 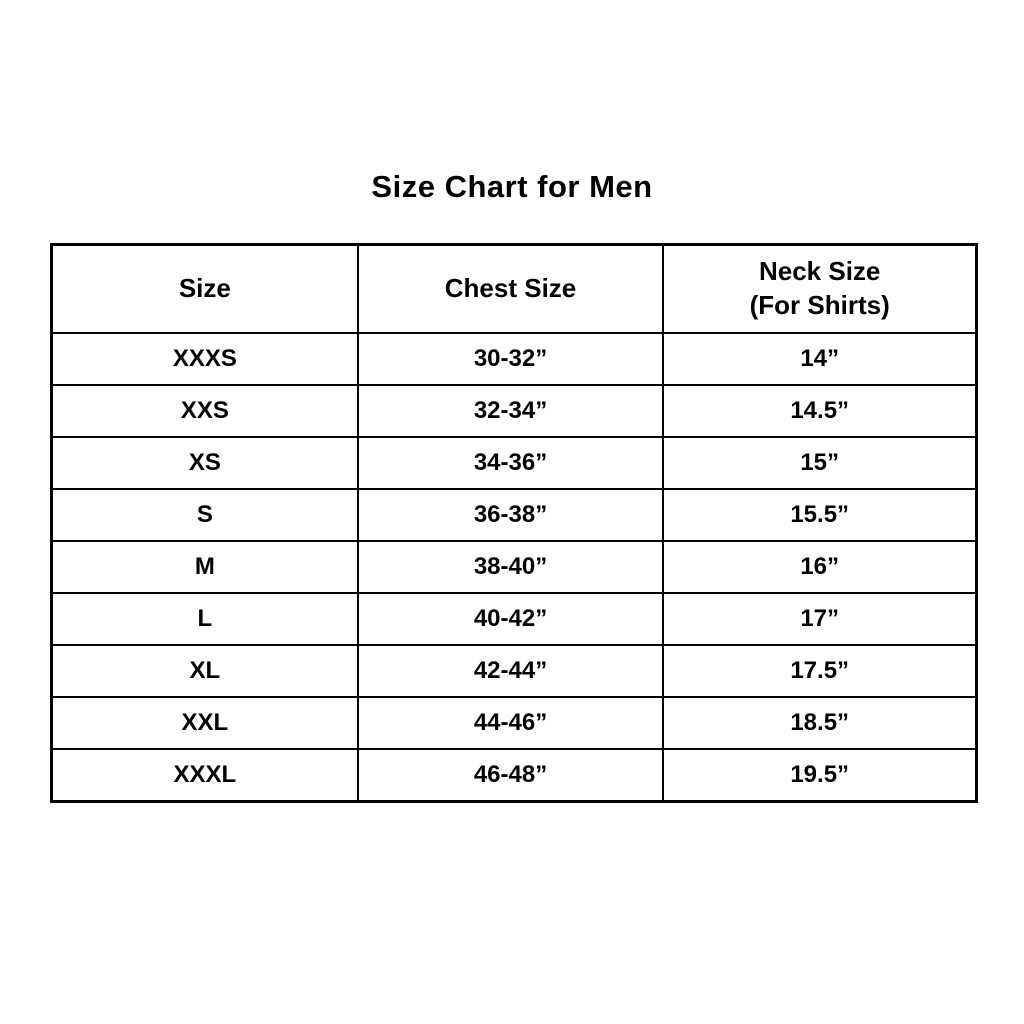 I want to click on neck-size-cell: 19.5”, so click(x=820, y=775).